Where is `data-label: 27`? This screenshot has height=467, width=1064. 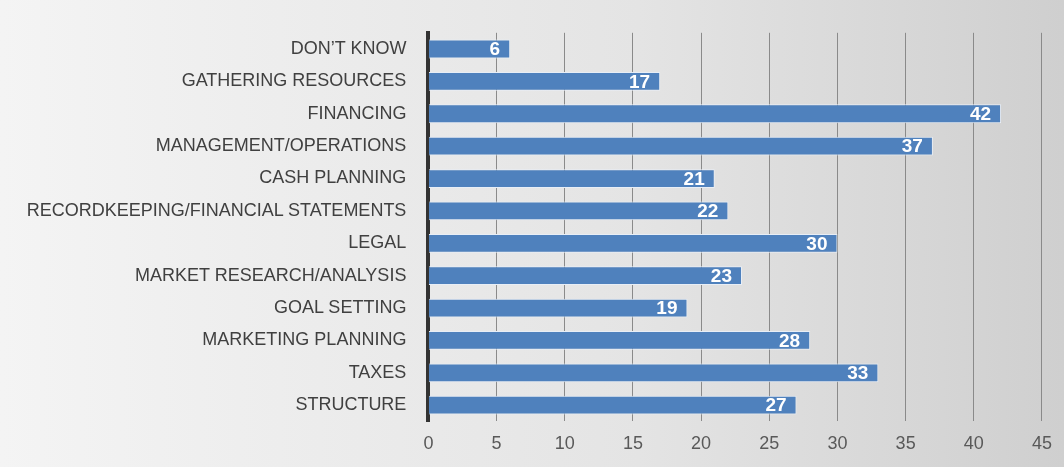 data-label: 27 is located at coordinates (776, 405).